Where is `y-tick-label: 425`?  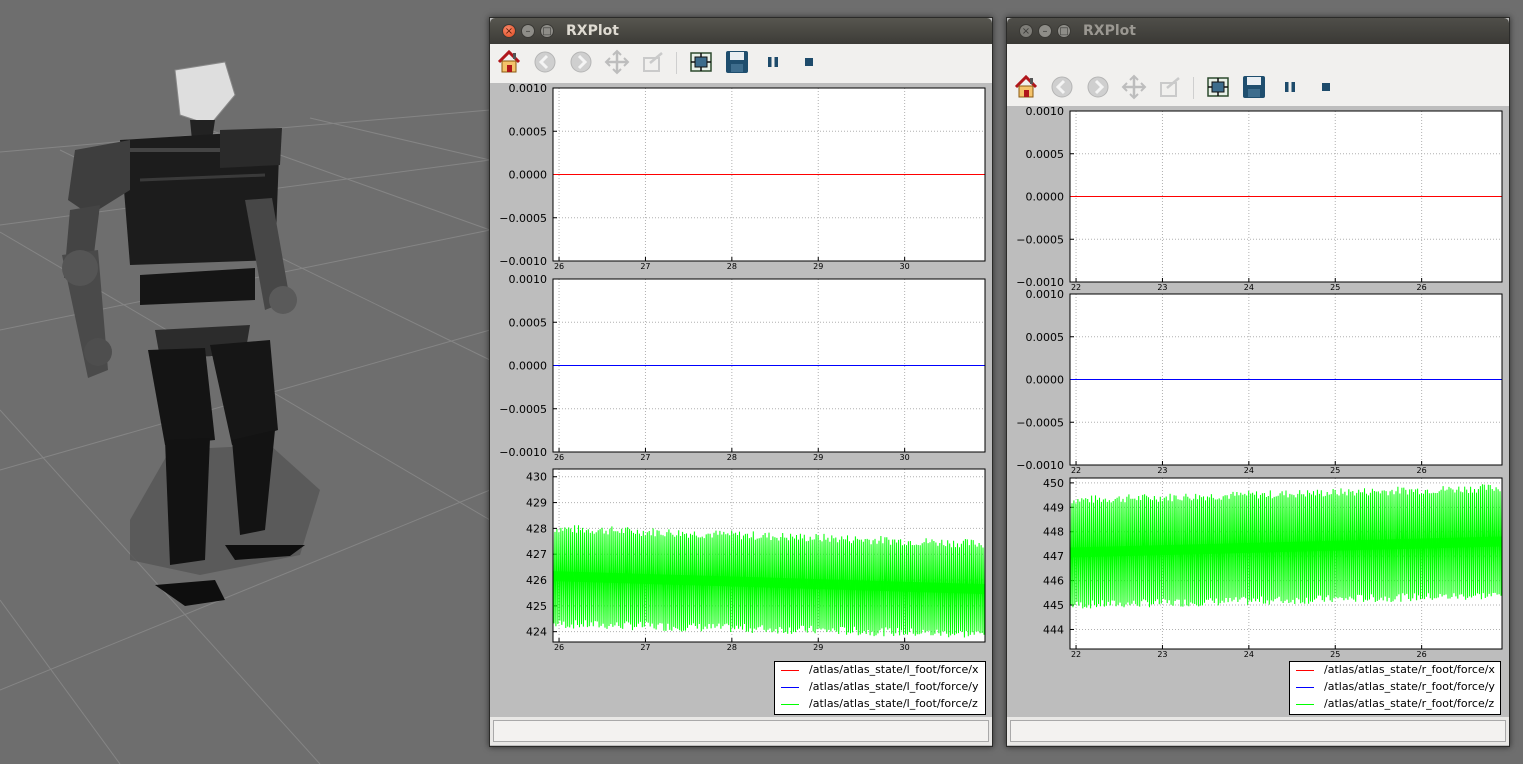 y-tick-label: 425 is located at coordinates (536, 606).